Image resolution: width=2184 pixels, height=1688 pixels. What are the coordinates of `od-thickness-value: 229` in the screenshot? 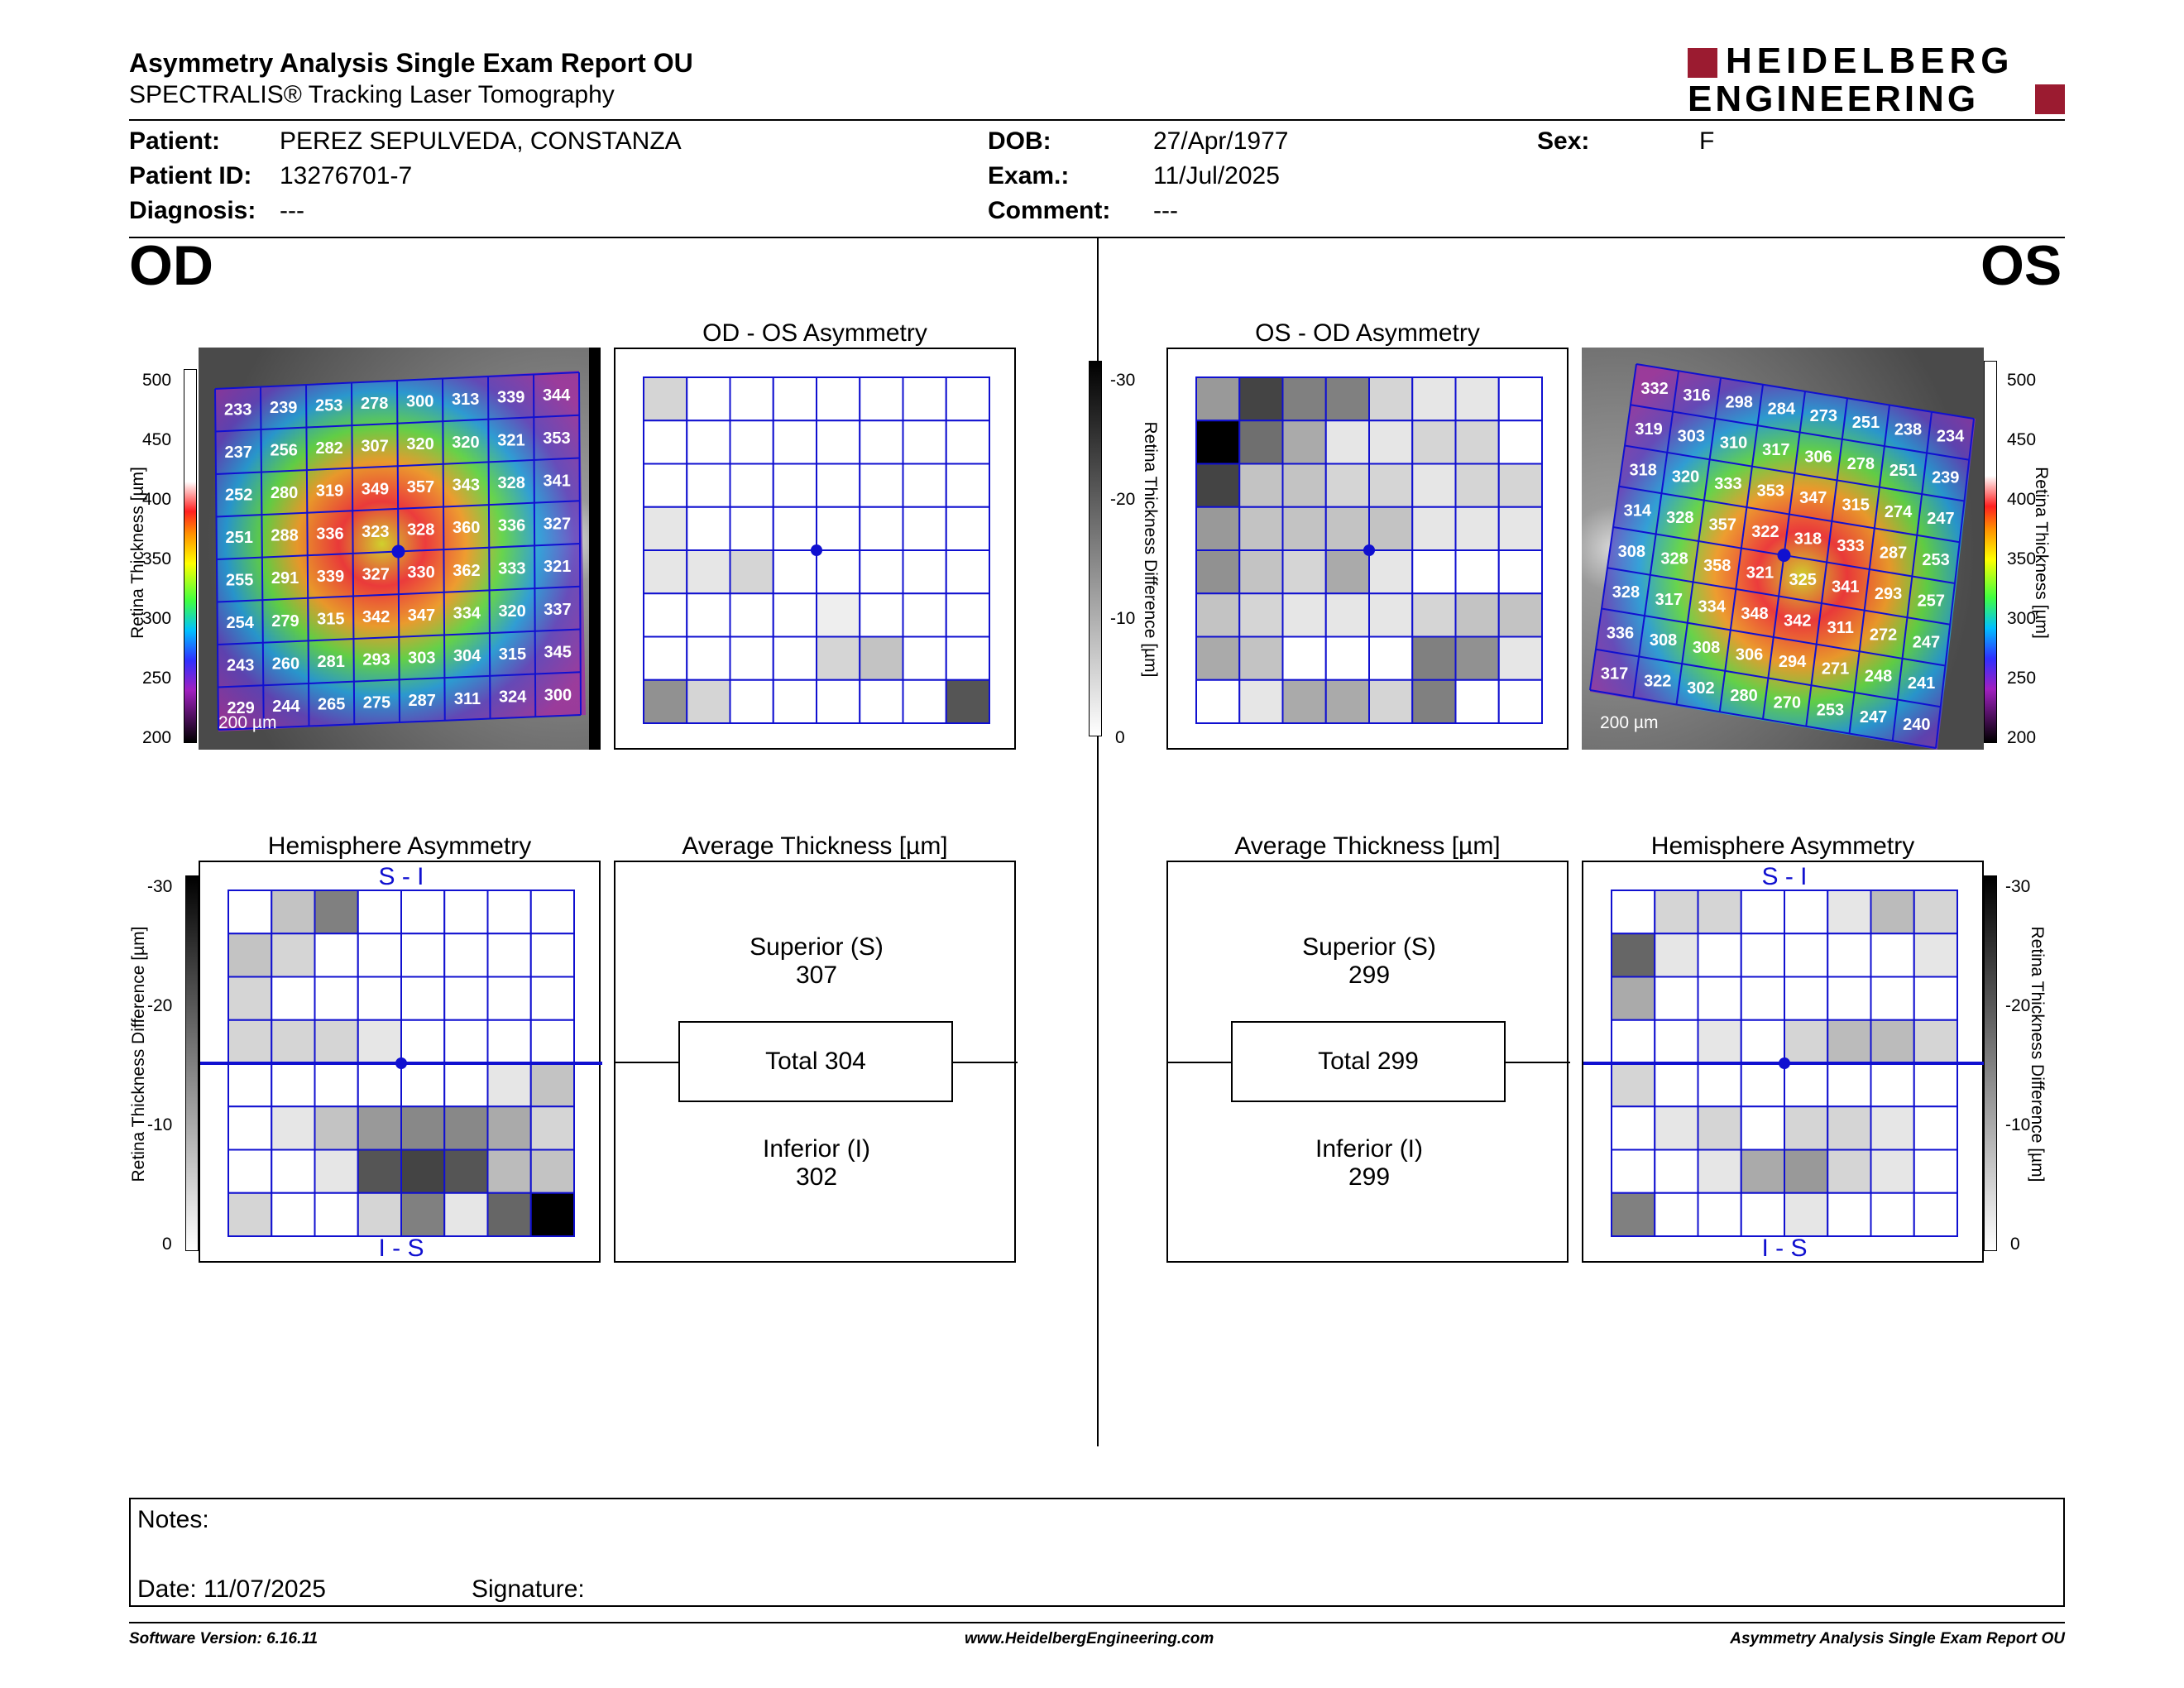 It's located at (240, 708).